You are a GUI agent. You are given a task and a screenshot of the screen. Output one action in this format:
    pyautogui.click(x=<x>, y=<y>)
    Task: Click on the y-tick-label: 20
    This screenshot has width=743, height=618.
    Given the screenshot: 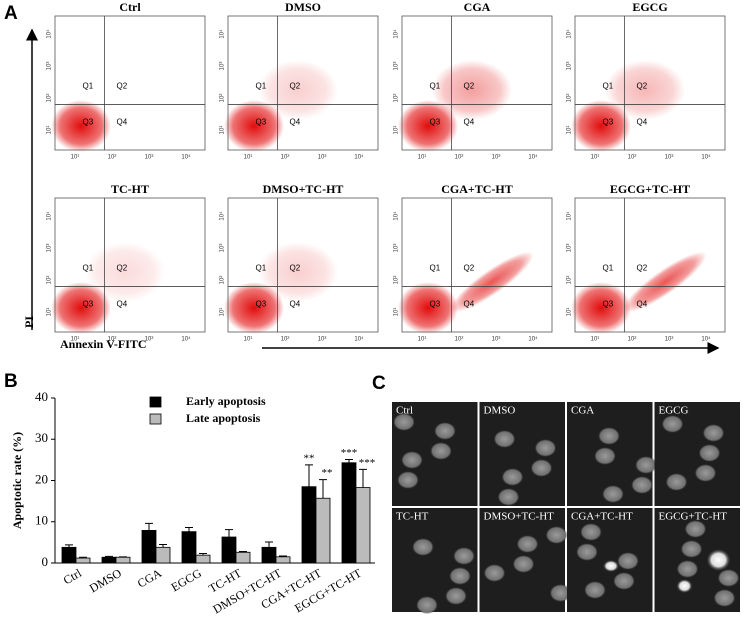 What is the action you would take?
    pyautogui.click(x=41, y=478)
    